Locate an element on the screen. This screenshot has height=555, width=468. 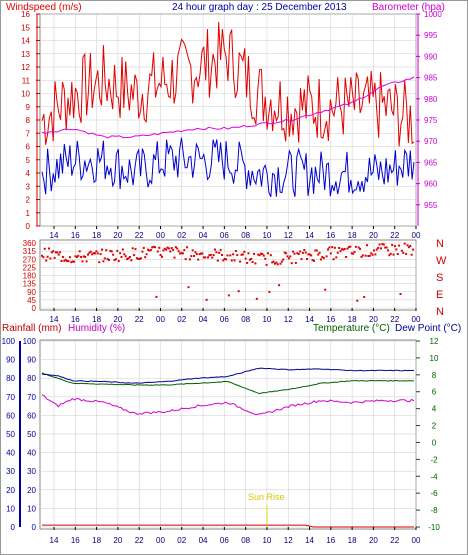
barometer-tick-label: 995 is located at coordinates (431, 35).